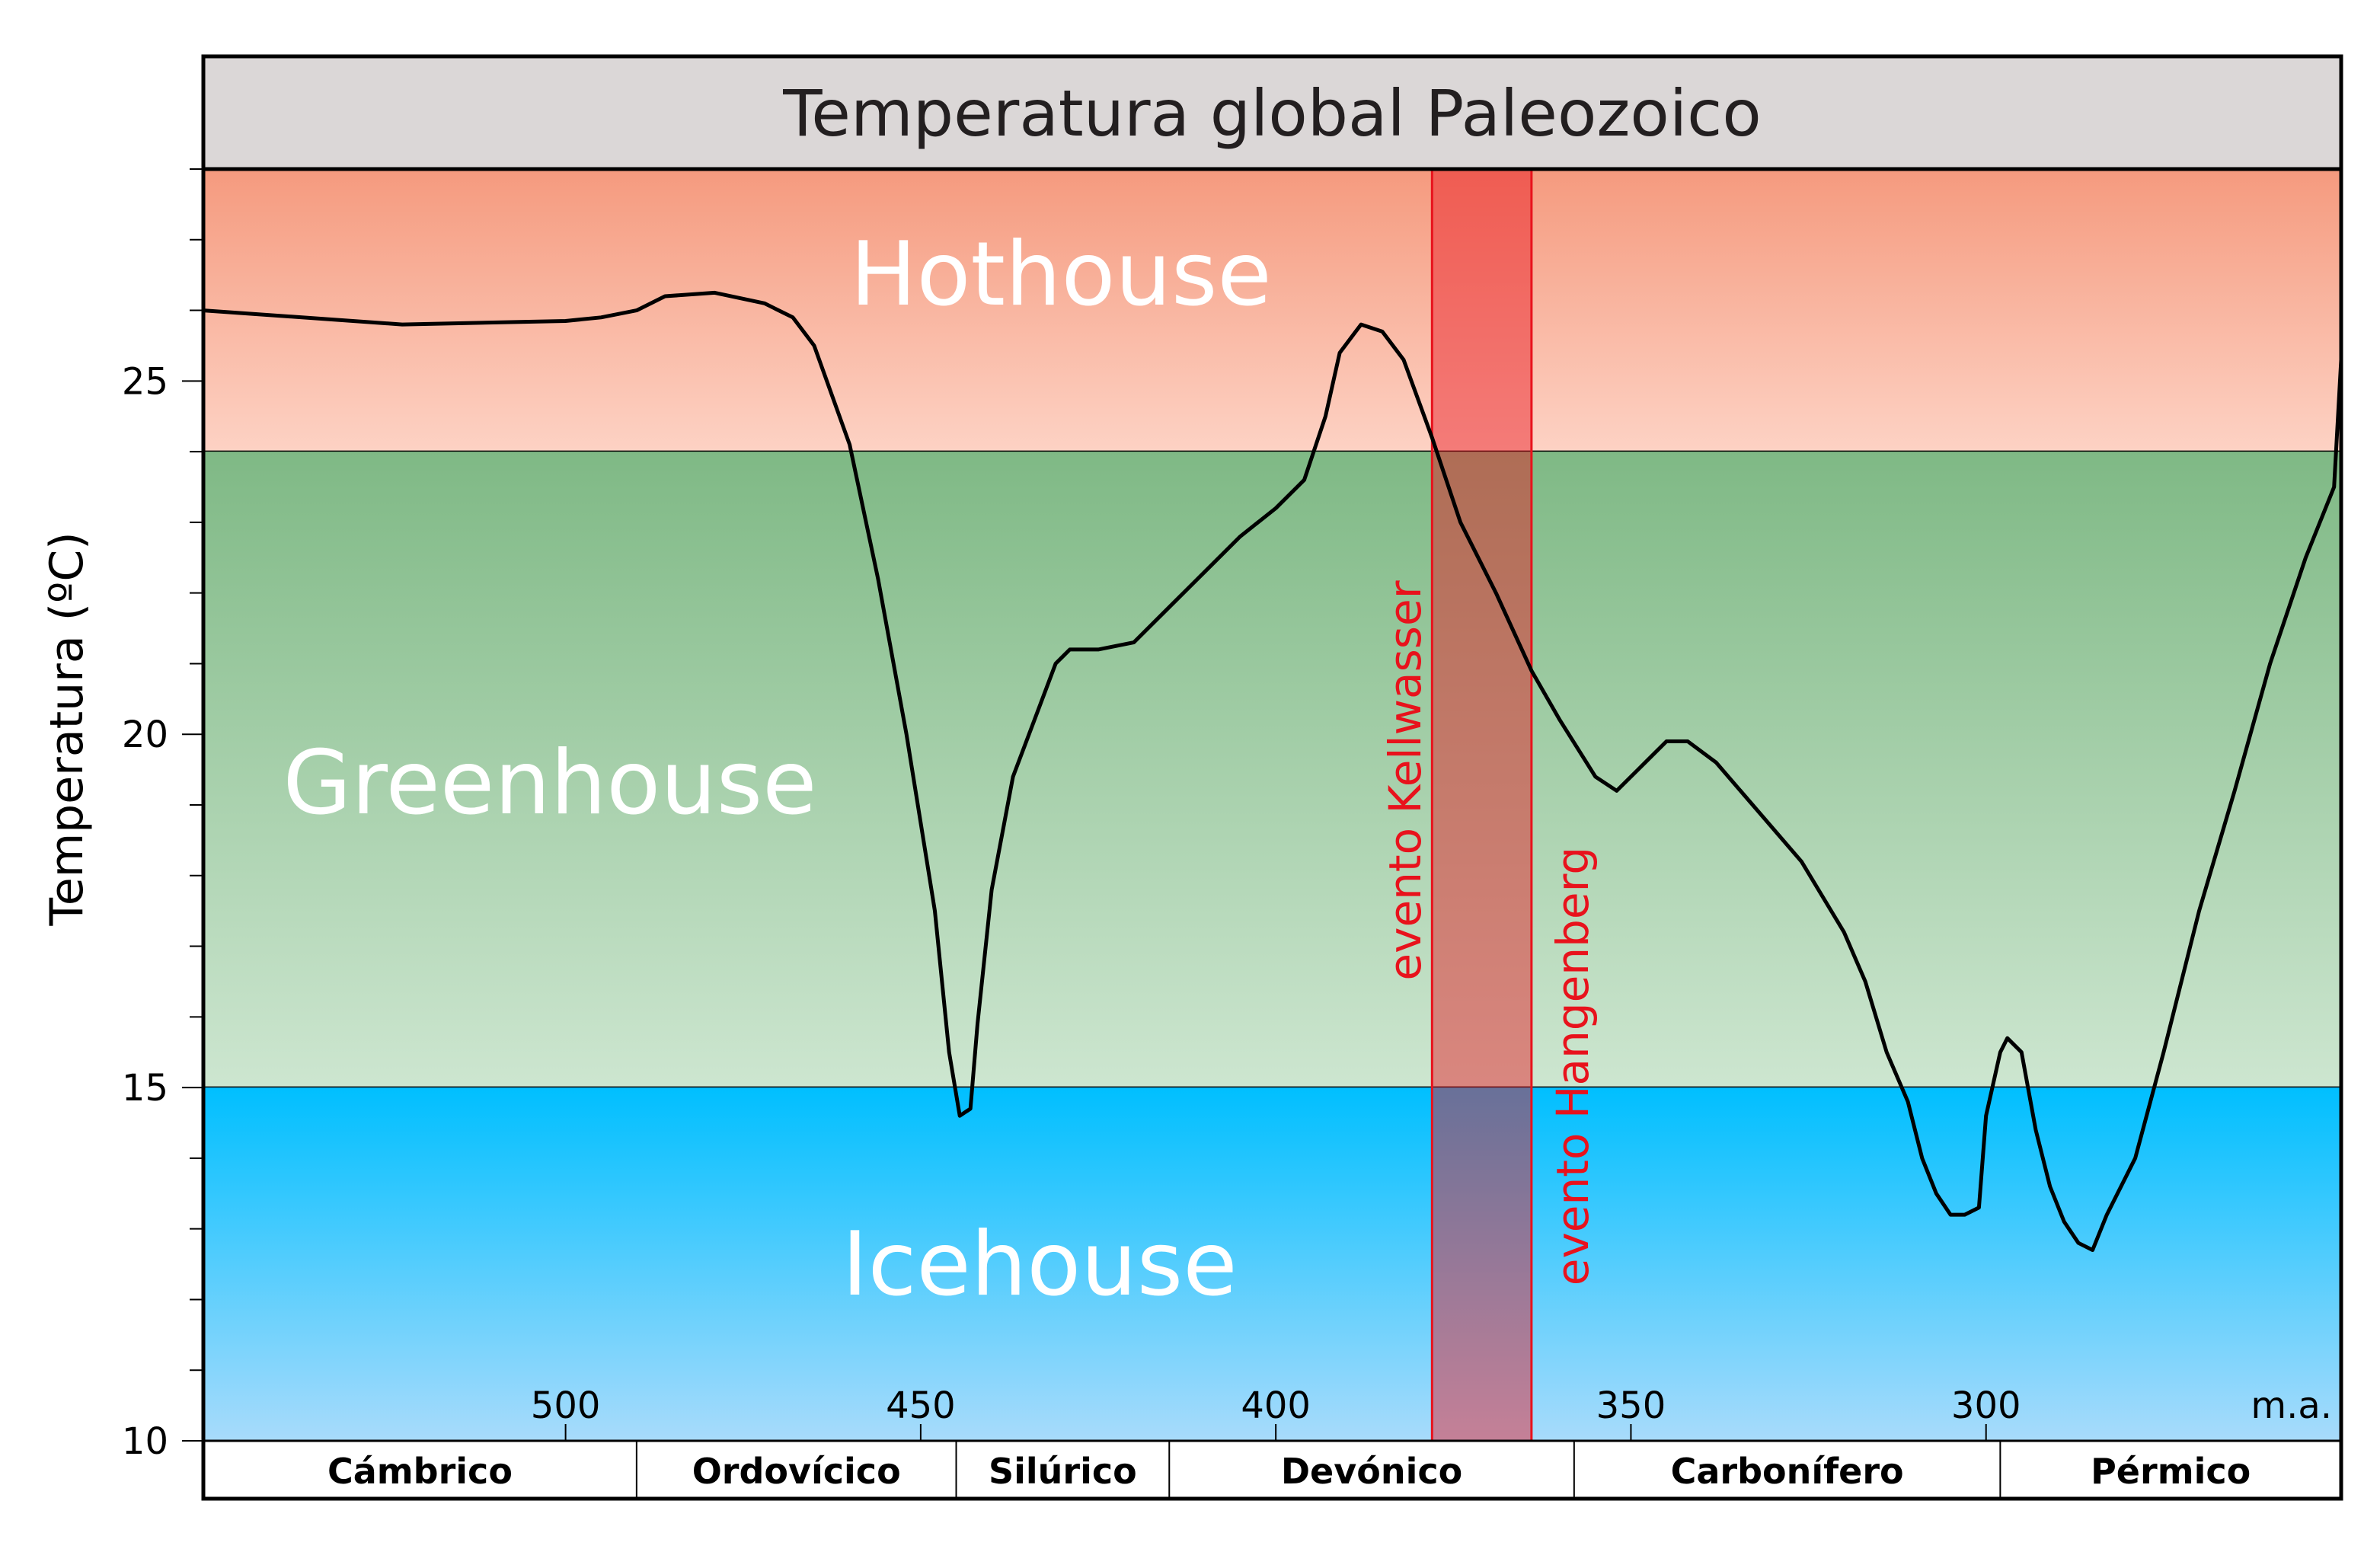  I want to click on y-axis-ticks: 10 15 20 25, so click(163, 815).